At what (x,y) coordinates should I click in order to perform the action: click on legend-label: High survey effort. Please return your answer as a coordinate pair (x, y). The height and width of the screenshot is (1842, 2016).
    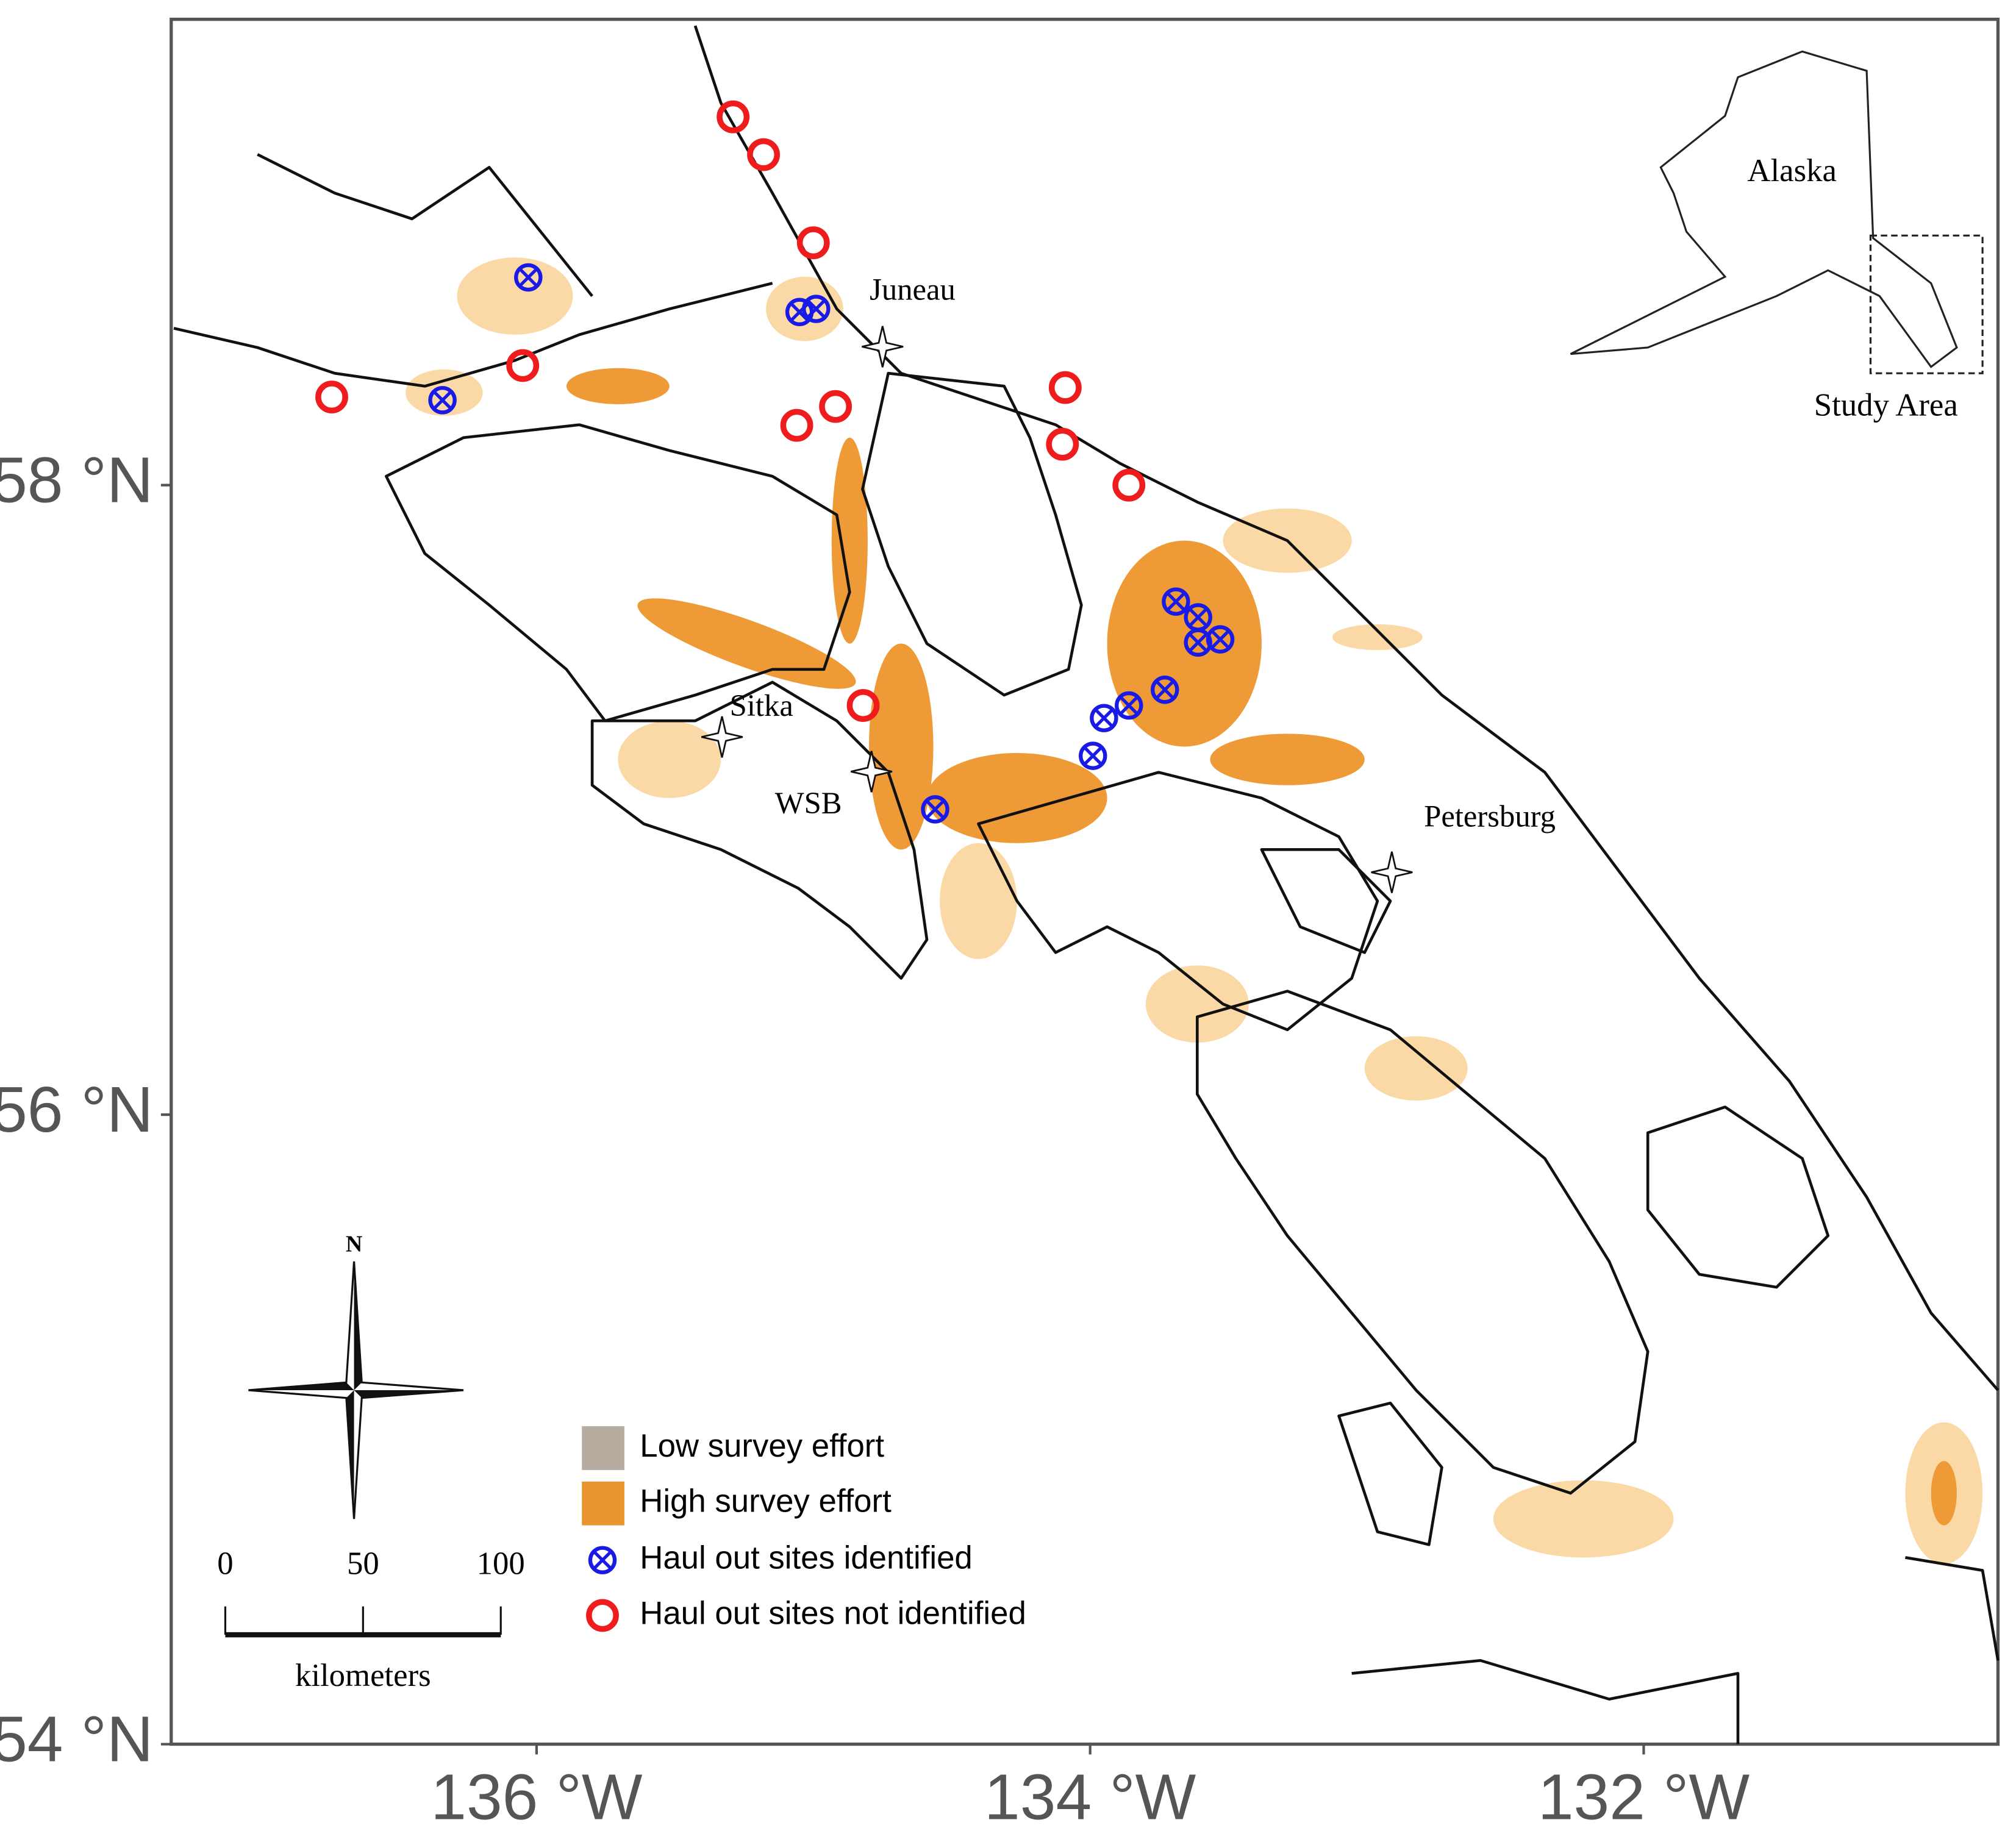
    Looking at the image, I should click on (766, 1501).